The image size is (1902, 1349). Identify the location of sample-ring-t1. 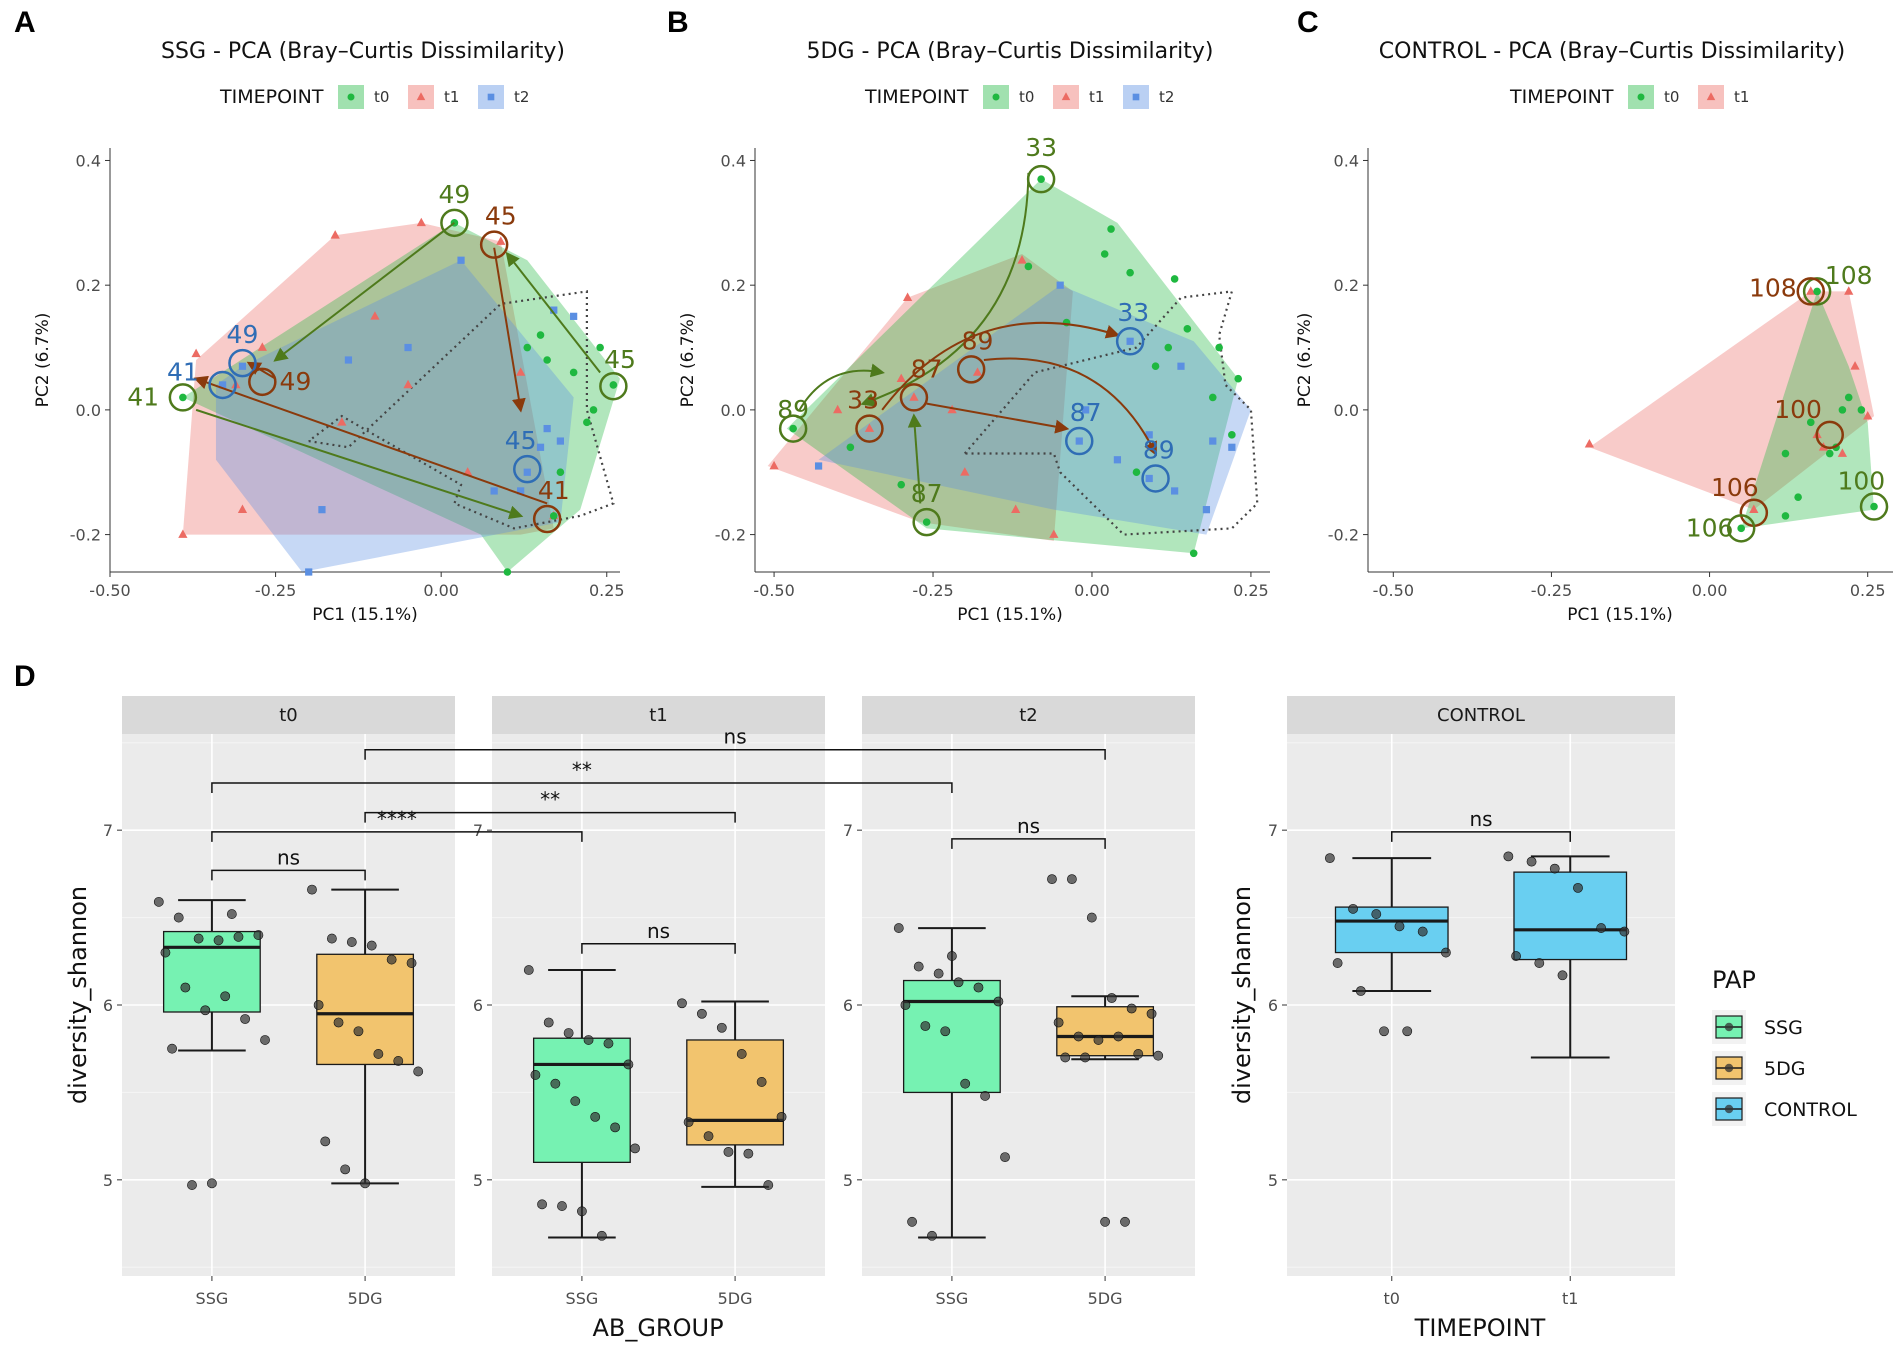
(869, 428).